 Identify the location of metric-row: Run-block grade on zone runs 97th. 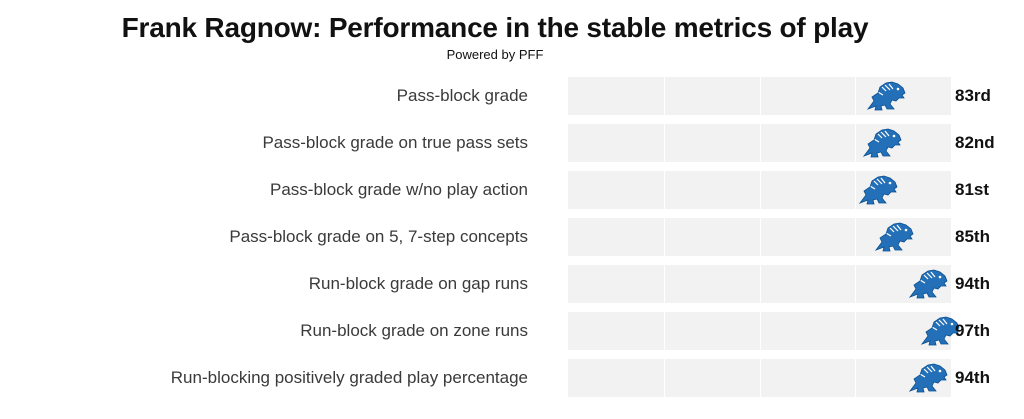
(512, 331).